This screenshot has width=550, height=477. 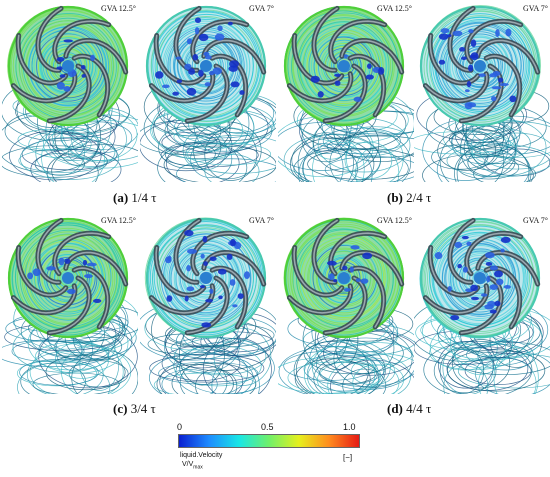 I want to click on colorbar-unit-bracket: [−], so click(x=348, y=457).